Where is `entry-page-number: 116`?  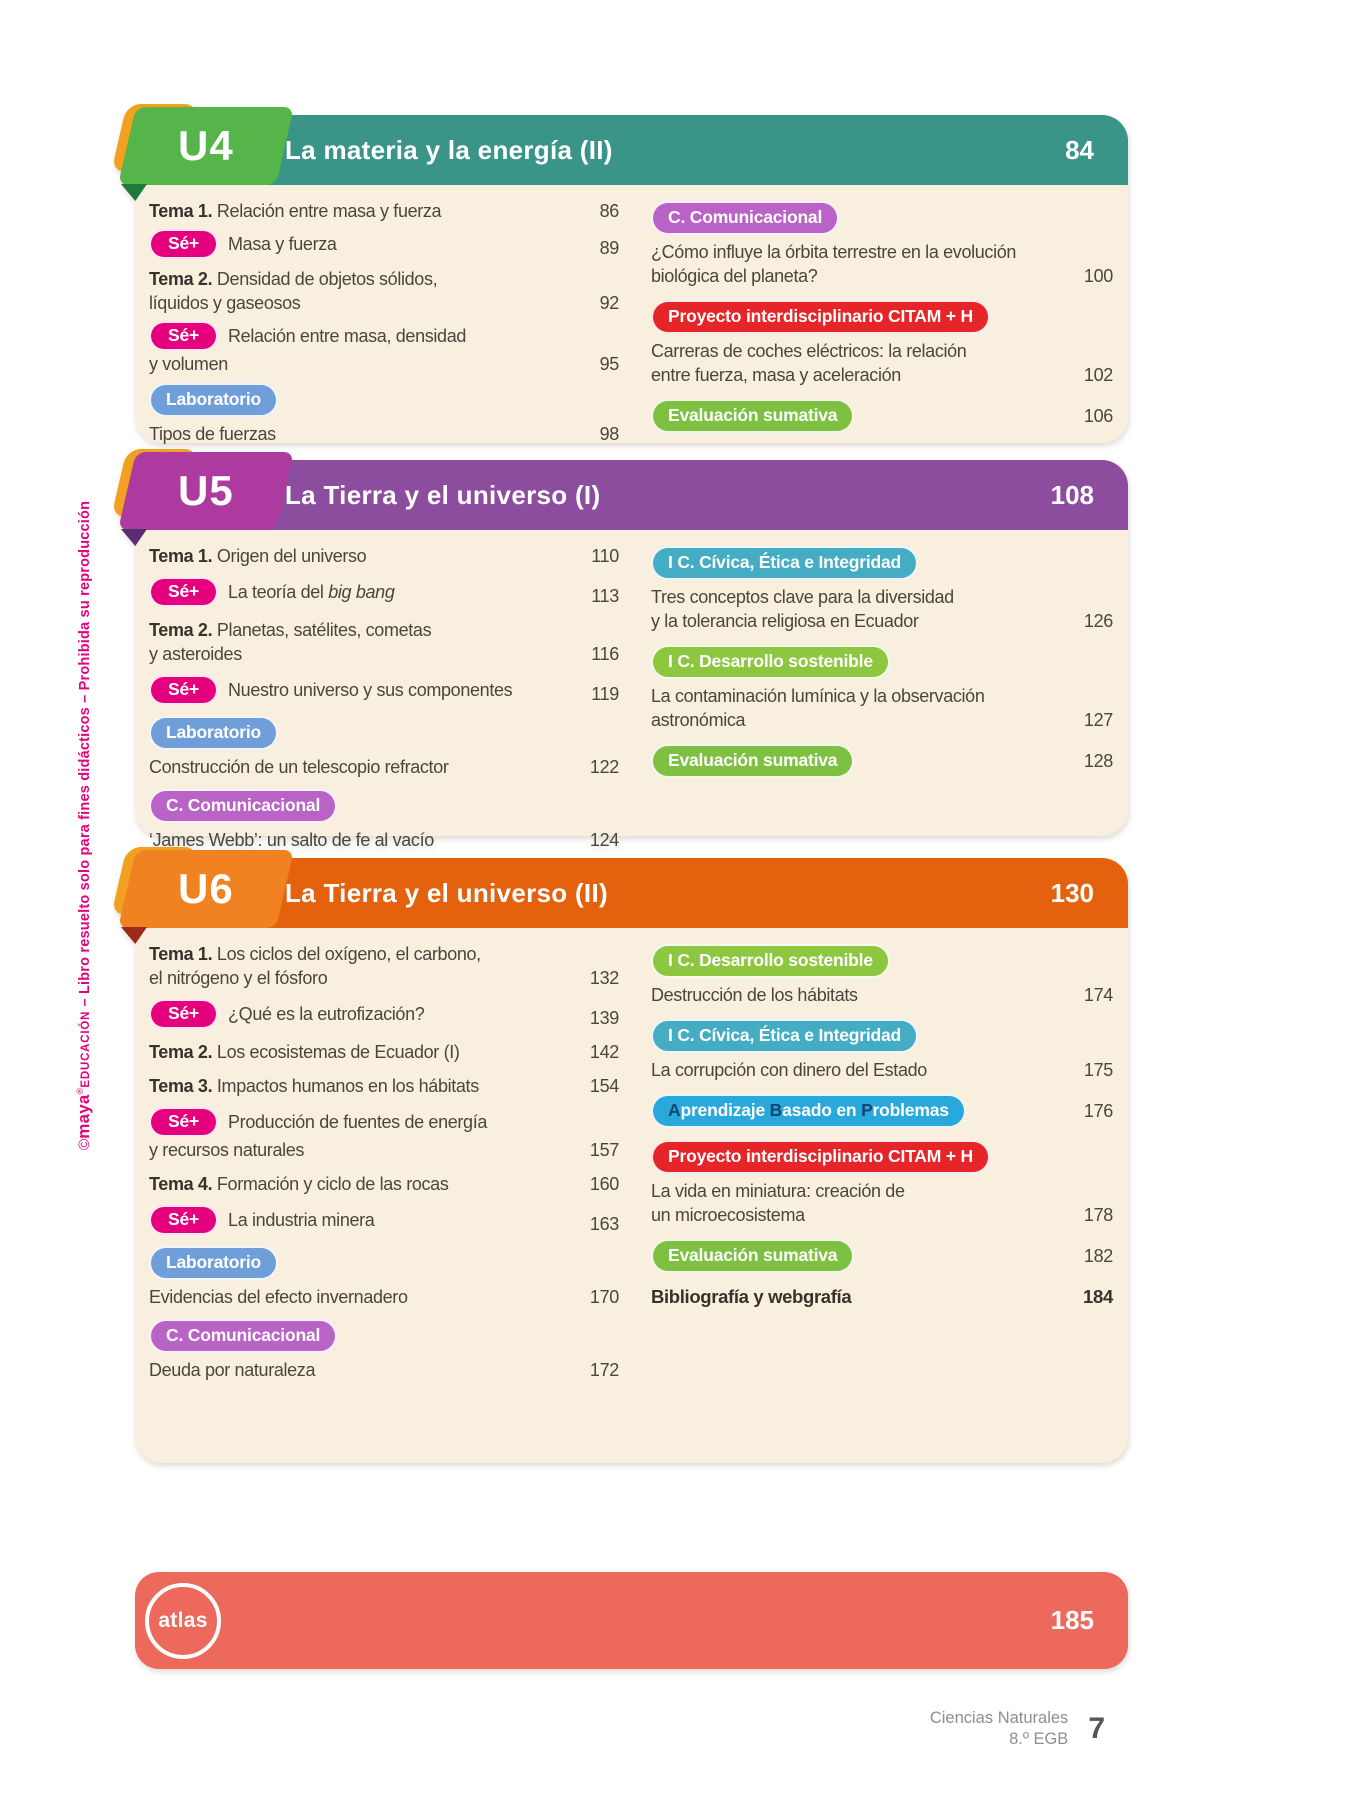 entry-page-number: 116 is located at coordinates (605, 654).